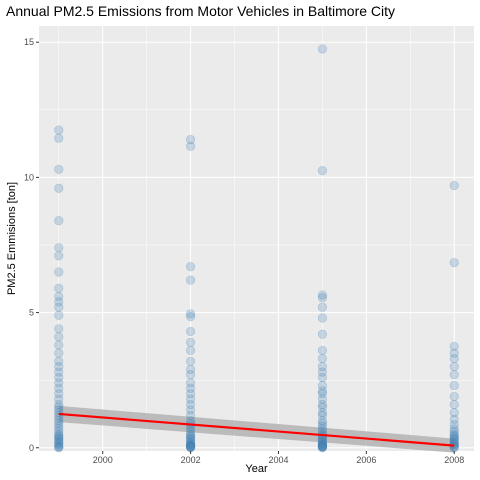 The image size is (480, 480). What do you see at coordinates (29, 177) in the screenshot?
I see `y-tick-label: 10` at bounding box center [29, 177].